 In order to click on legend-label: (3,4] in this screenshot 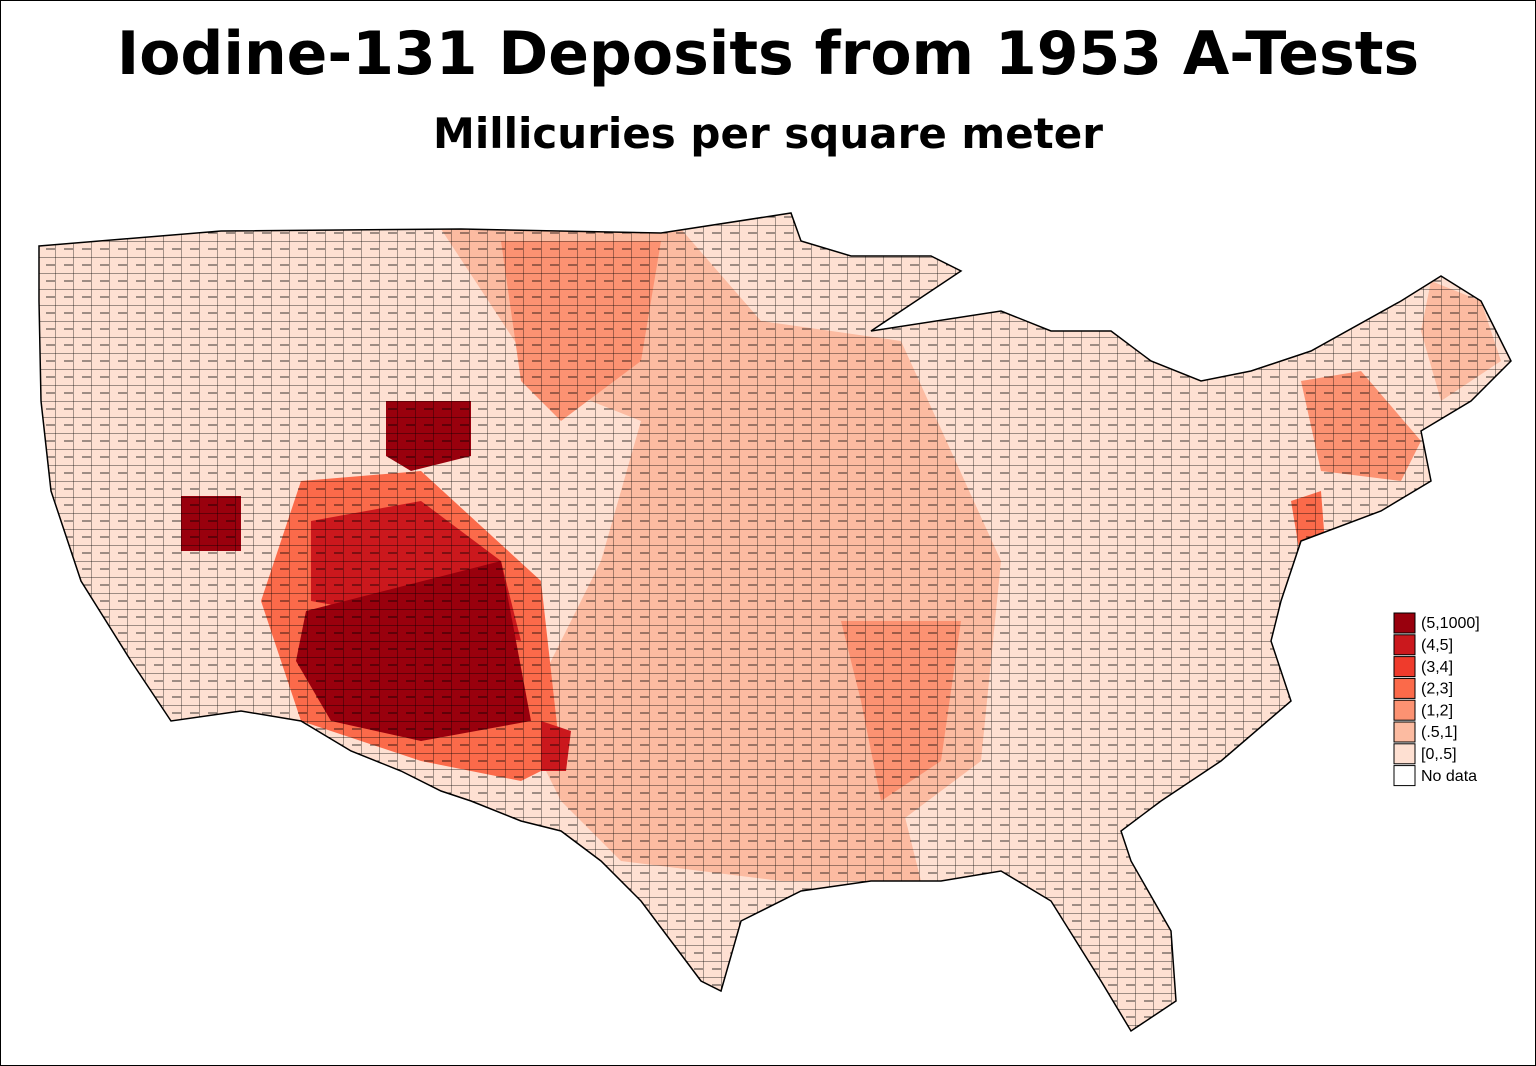, I will do `click(1437, 667)`.